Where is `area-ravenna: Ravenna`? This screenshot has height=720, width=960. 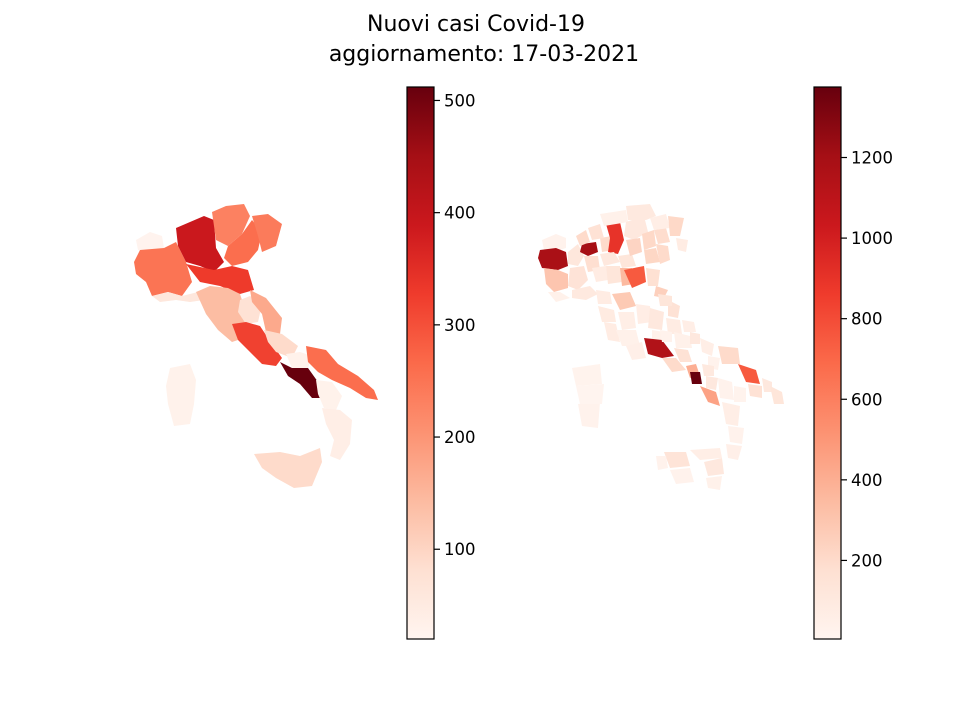 area-ravenna: Ravenna is located at coordinates (653, 277).